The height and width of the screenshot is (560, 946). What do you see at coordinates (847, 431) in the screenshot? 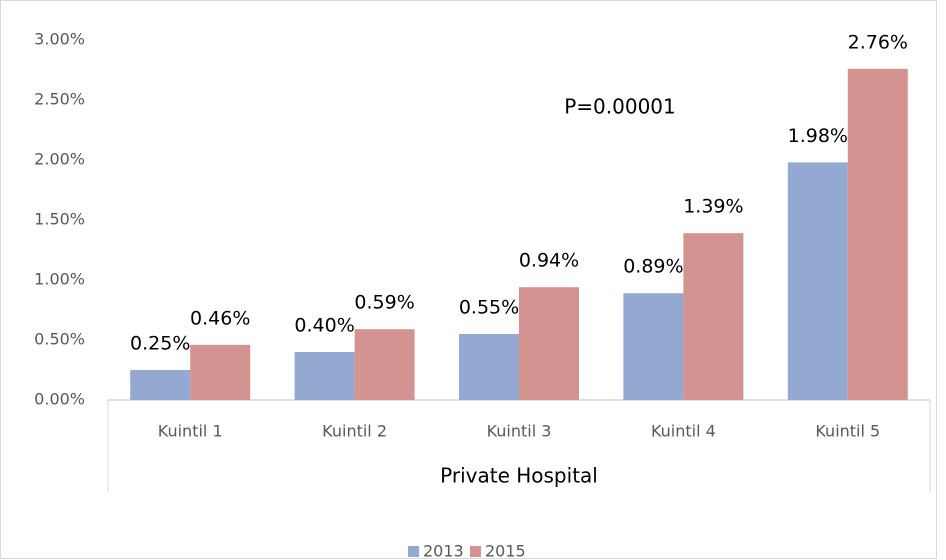
I see `x-tick-label: Kuintil 5` at bounding box center [847, 431].